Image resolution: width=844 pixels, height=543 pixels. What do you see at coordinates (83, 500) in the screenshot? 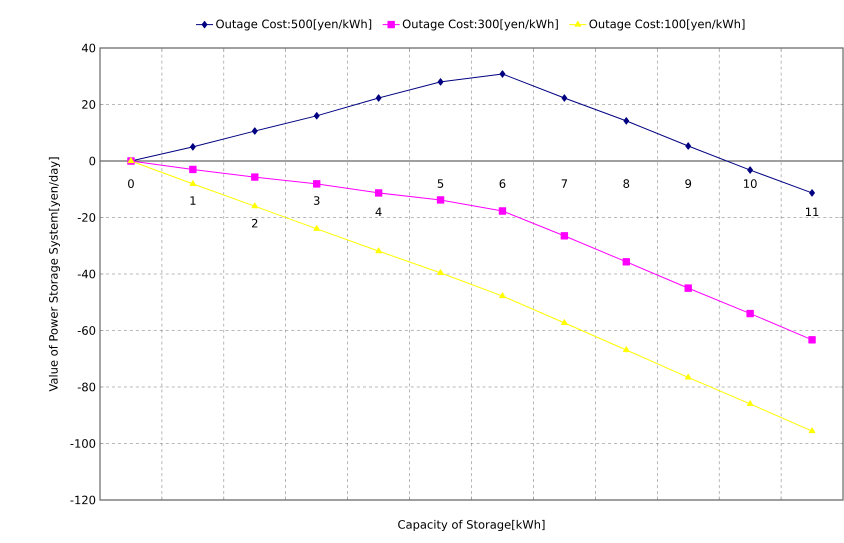
I see `y-tick-label: -120` at bounding box center [83, 500].